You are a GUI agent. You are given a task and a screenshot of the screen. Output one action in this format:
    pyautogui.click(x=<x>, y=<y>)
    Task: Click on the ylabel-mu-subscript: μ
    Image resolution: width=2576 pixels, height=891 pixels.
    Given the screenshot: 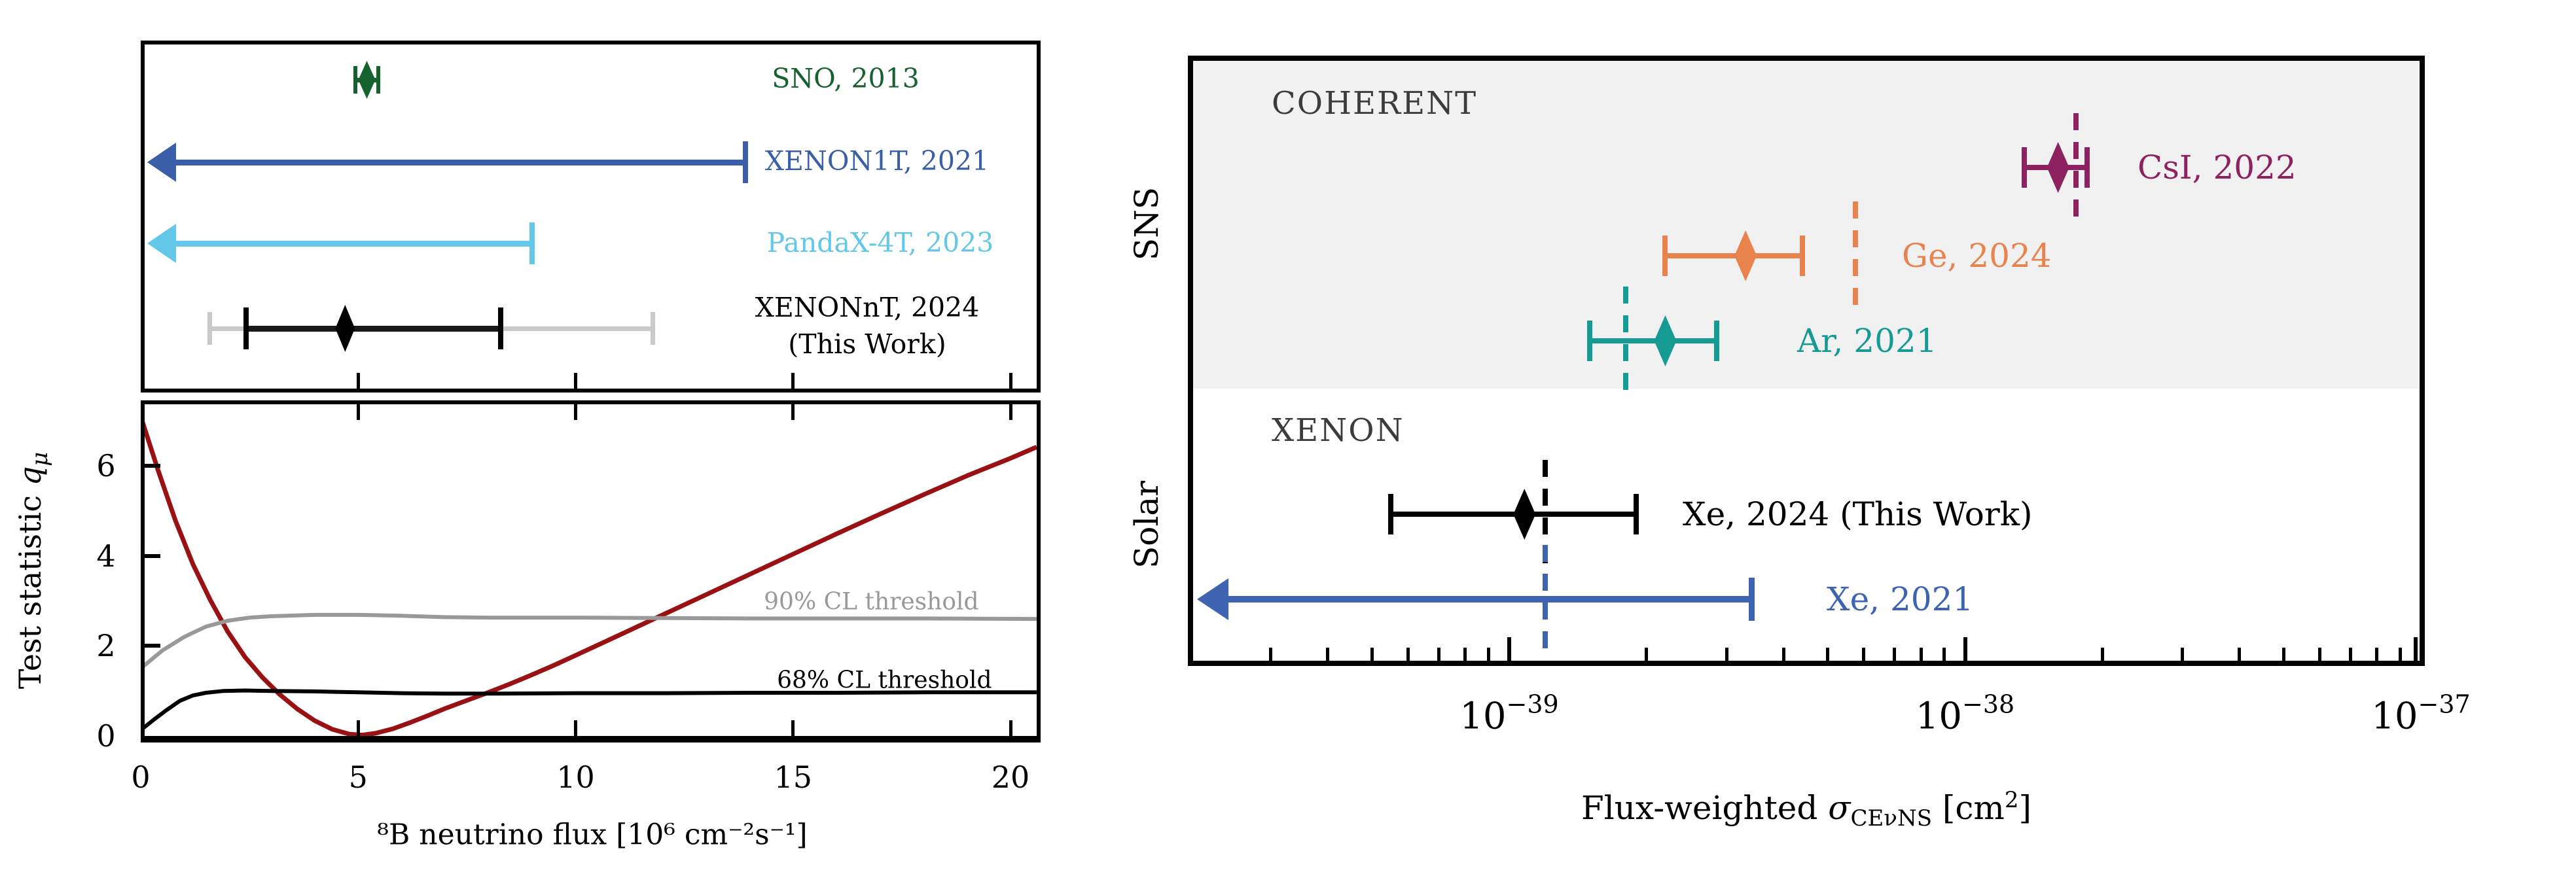 What is the action you would take?
    pyautogui.click(x=40, y=458)
    